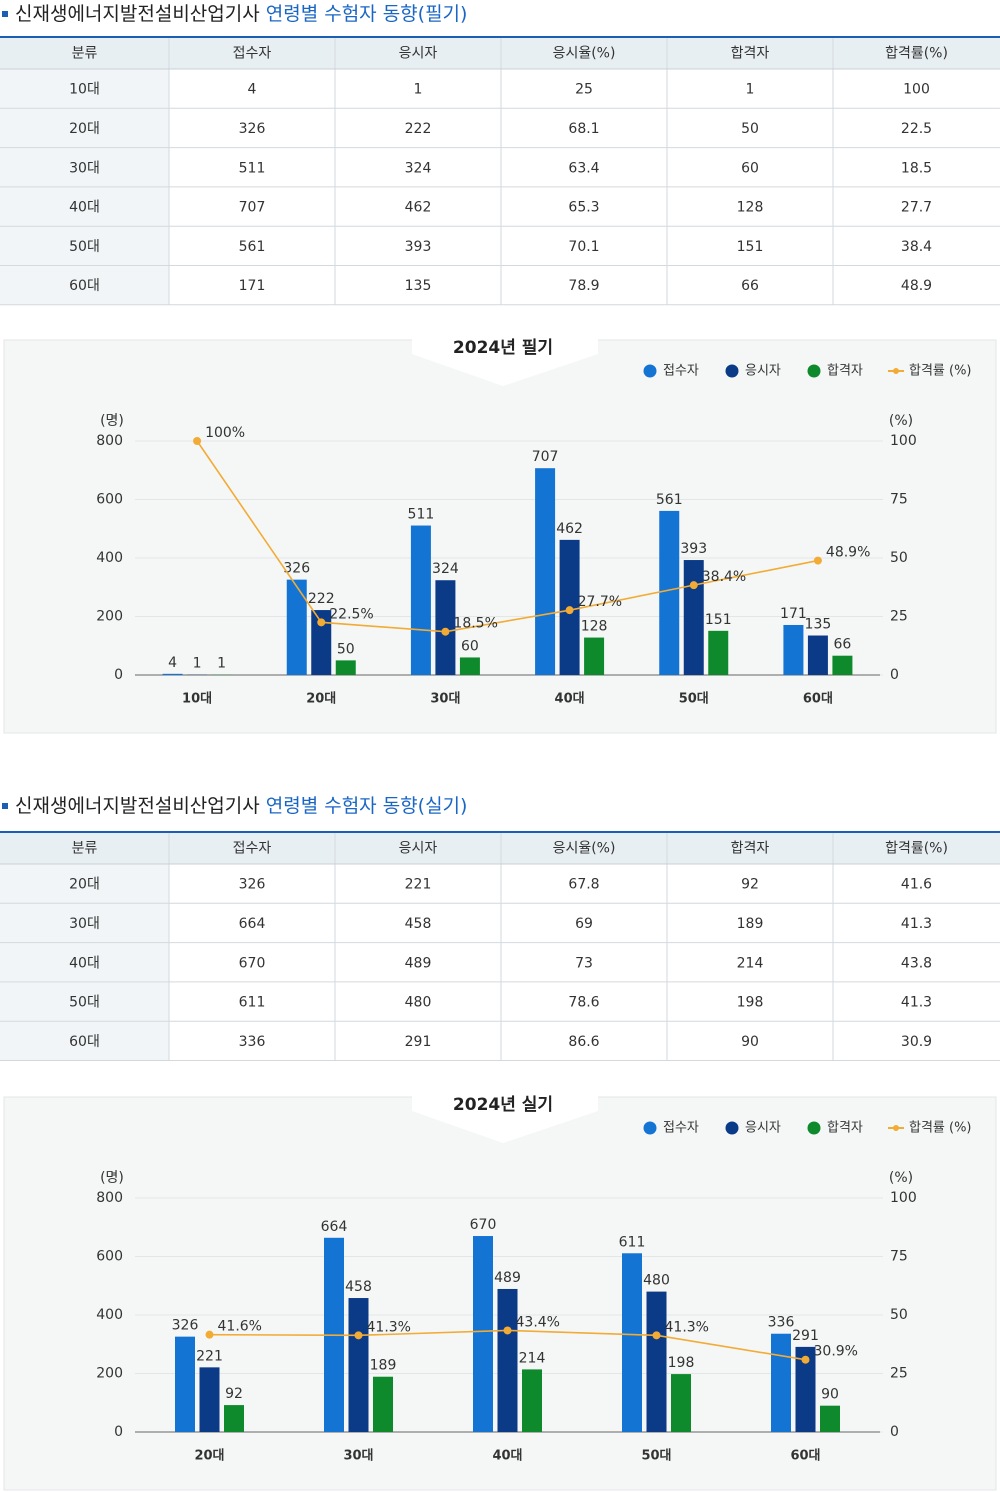 The width and height of the screenshot is (1000, 1492). I want to click on table-cell: 198, so click(750, 1003).